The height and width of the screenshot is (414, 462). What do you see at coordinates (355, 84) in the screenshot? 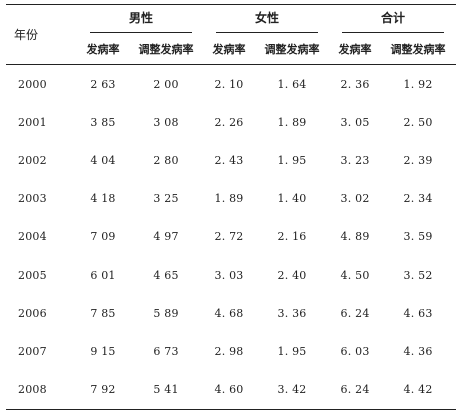
I see `total-rate-cell: 2. 36` at bounding box center [355, 84].